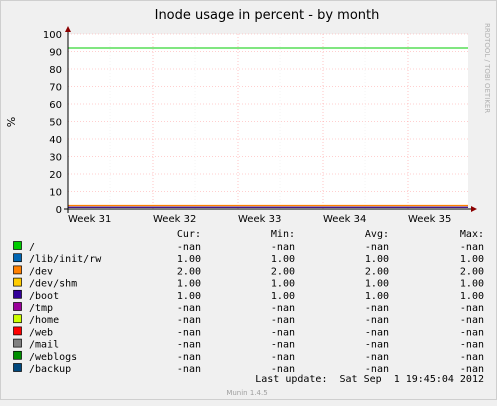 This screenshot has height=406, width=497. I want to click on legend-name: /weblogs, so click(53, 357).